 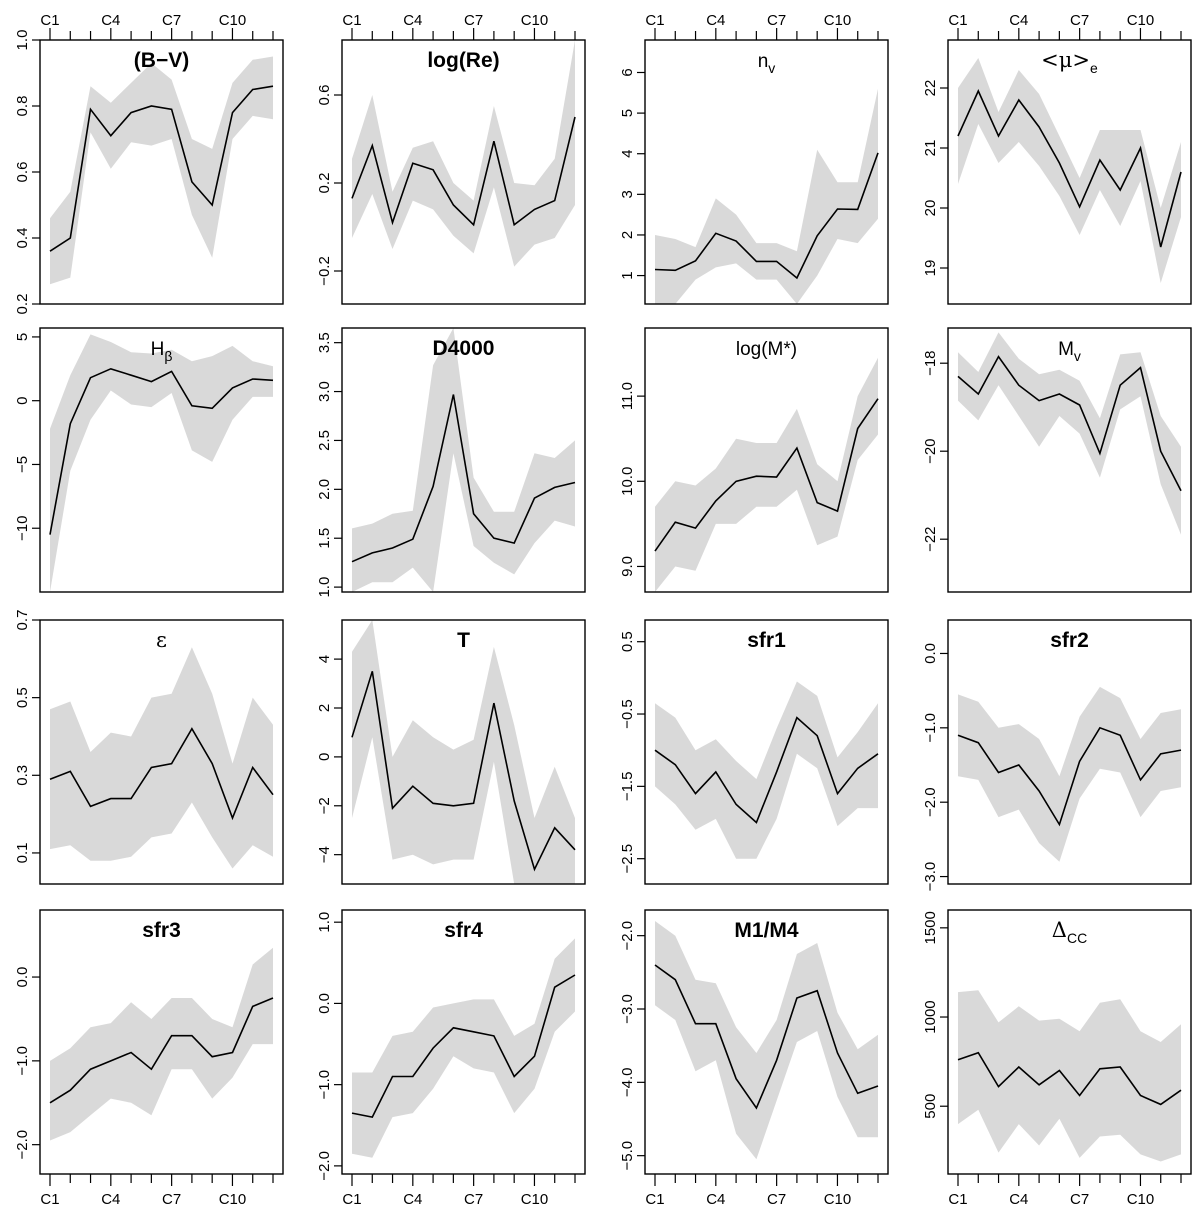 What do you see at coordinates (22, 106) in the screenshot?
I see `y-tick-label: 0.8` at bounding box center [22, 106].